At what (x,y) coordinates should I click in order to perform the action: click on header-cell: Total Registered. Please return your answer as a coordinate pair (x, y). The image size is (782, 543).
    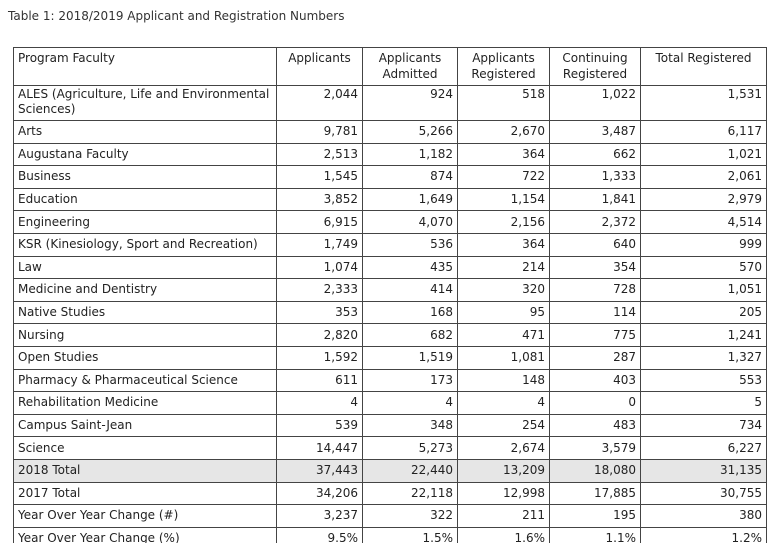
    Looking at the image, I should click on (703, 66).